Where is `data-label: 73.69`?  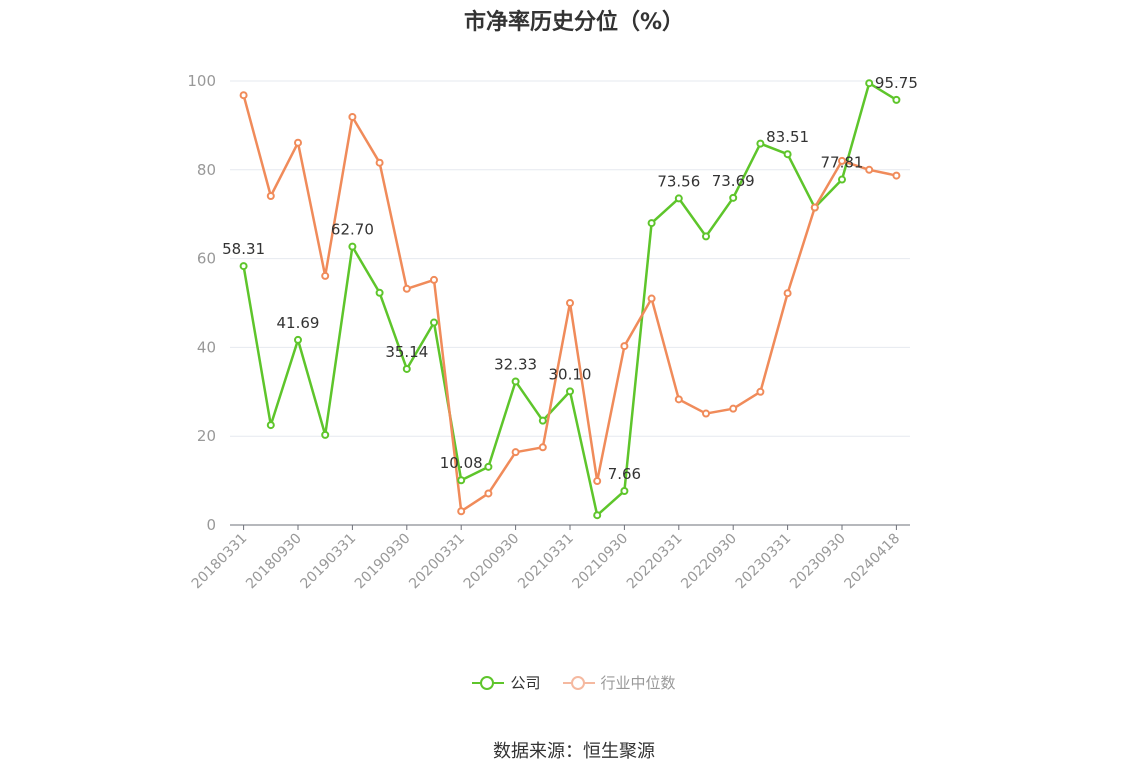 data-label: 73.69 is located at coordinates (733, 181).